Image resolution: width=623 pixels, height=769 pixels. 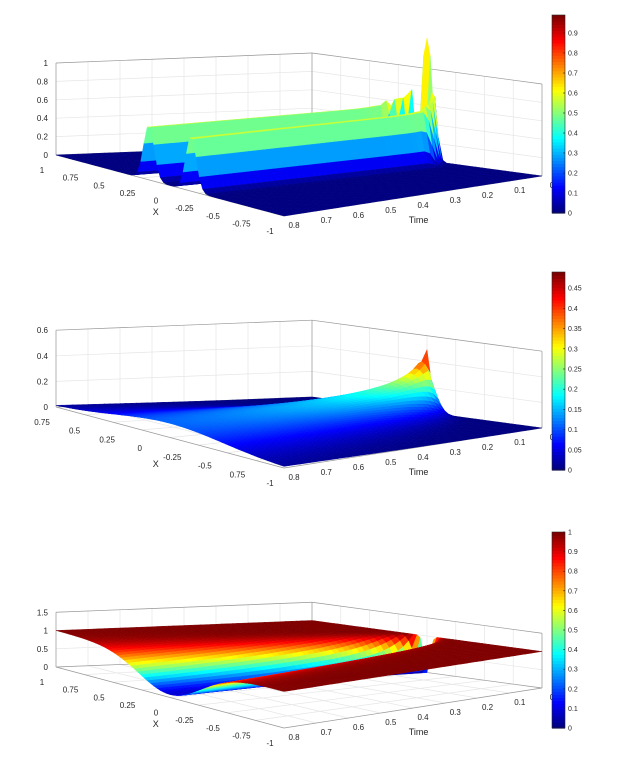 I want to click on x-tick-label: 1, so click(x=42, y=170).